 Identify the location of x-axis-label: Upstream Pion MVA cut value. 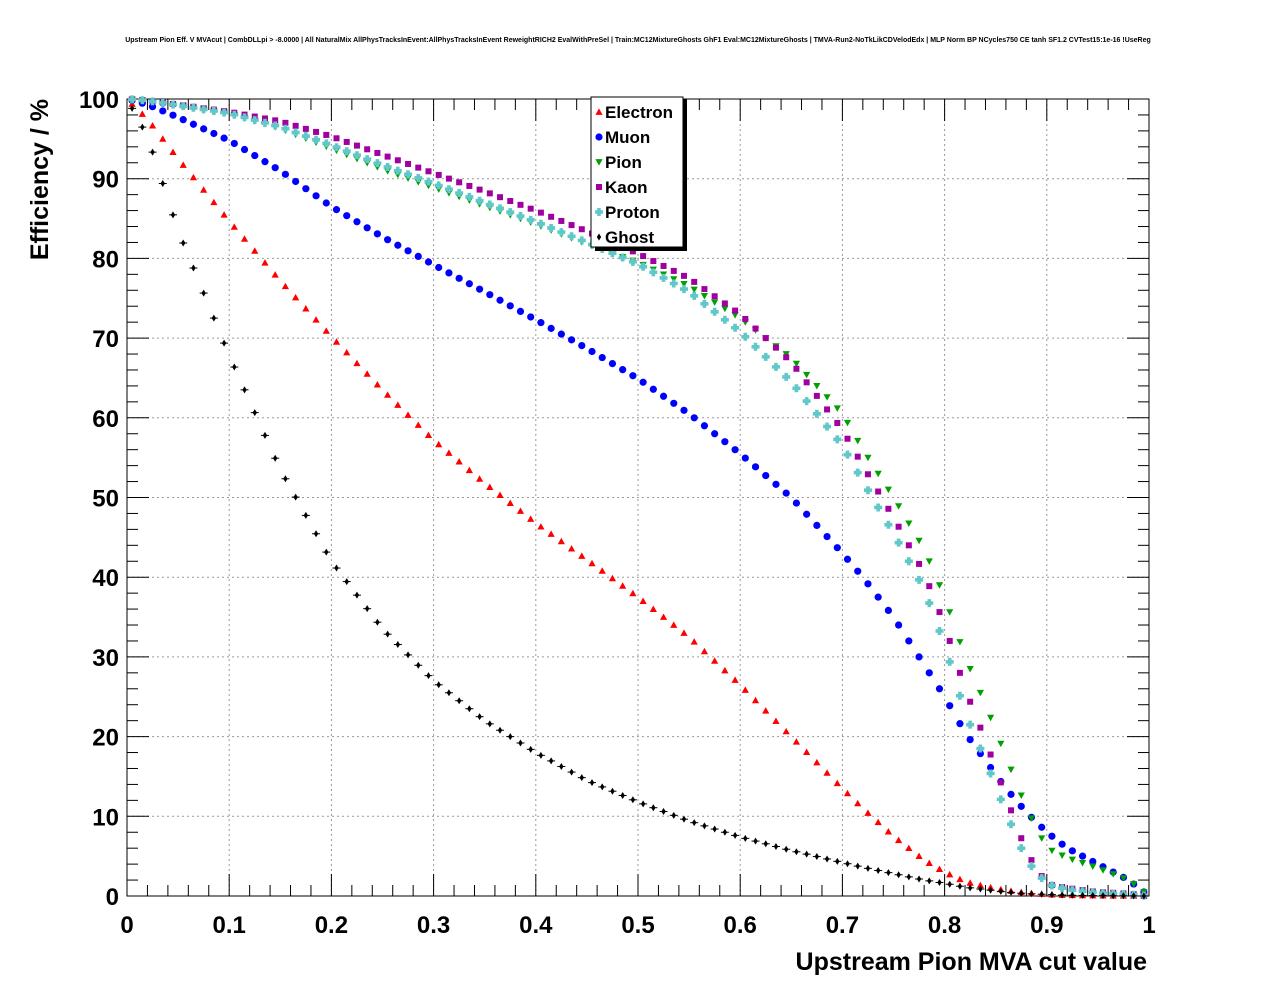
(972, 962).